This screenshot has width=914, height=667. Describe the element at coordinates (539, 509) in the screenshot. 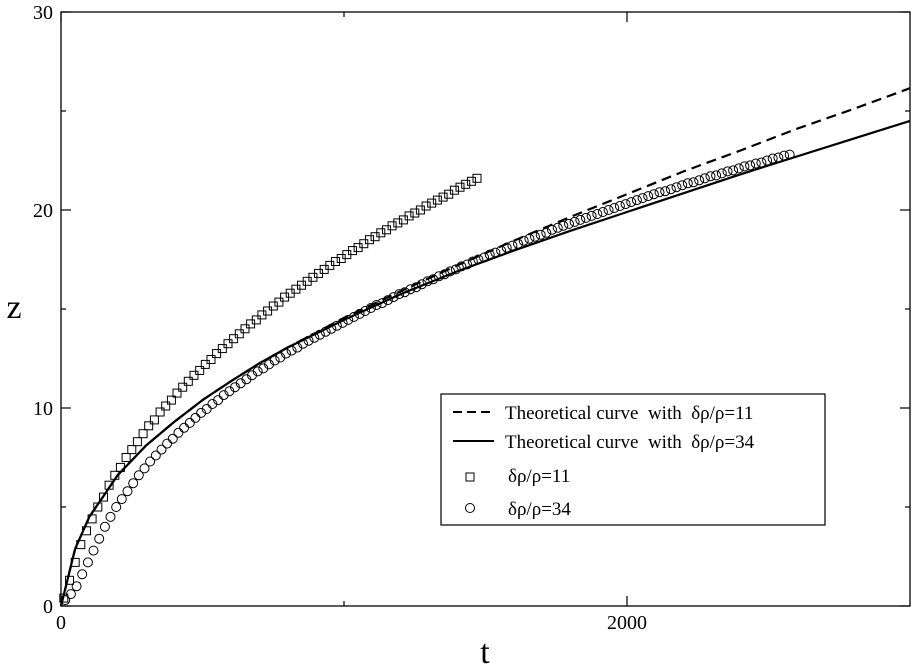

I see `legend-label-data-34: δρ/ρ=34` at that location.